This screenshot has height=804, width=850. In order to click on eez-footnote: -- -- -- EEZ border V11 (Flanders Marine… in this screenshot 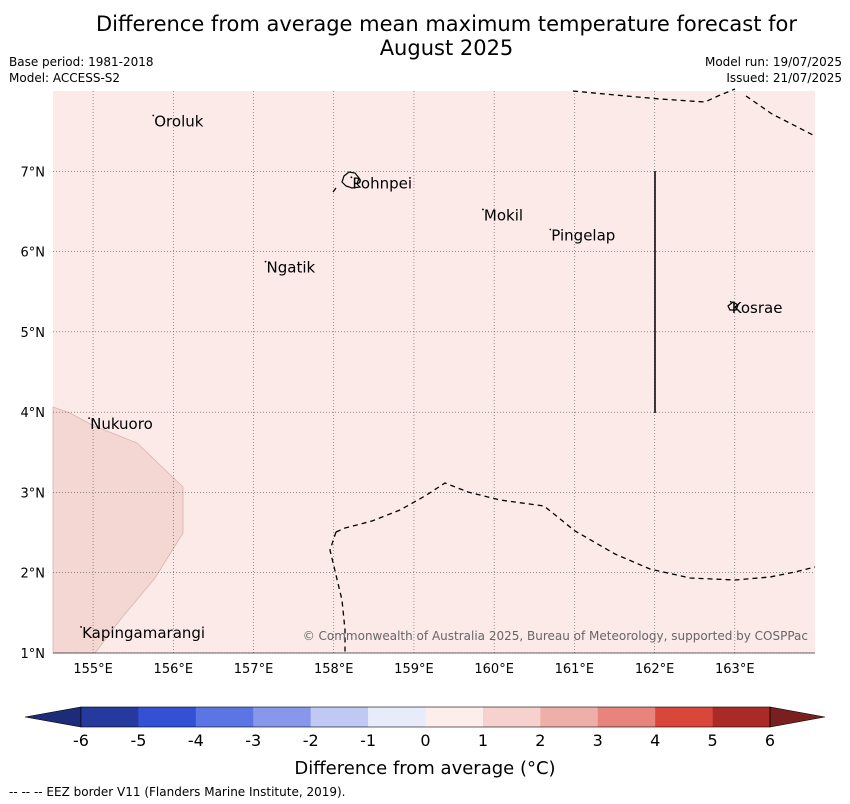, I will do `click(177, 792)`.